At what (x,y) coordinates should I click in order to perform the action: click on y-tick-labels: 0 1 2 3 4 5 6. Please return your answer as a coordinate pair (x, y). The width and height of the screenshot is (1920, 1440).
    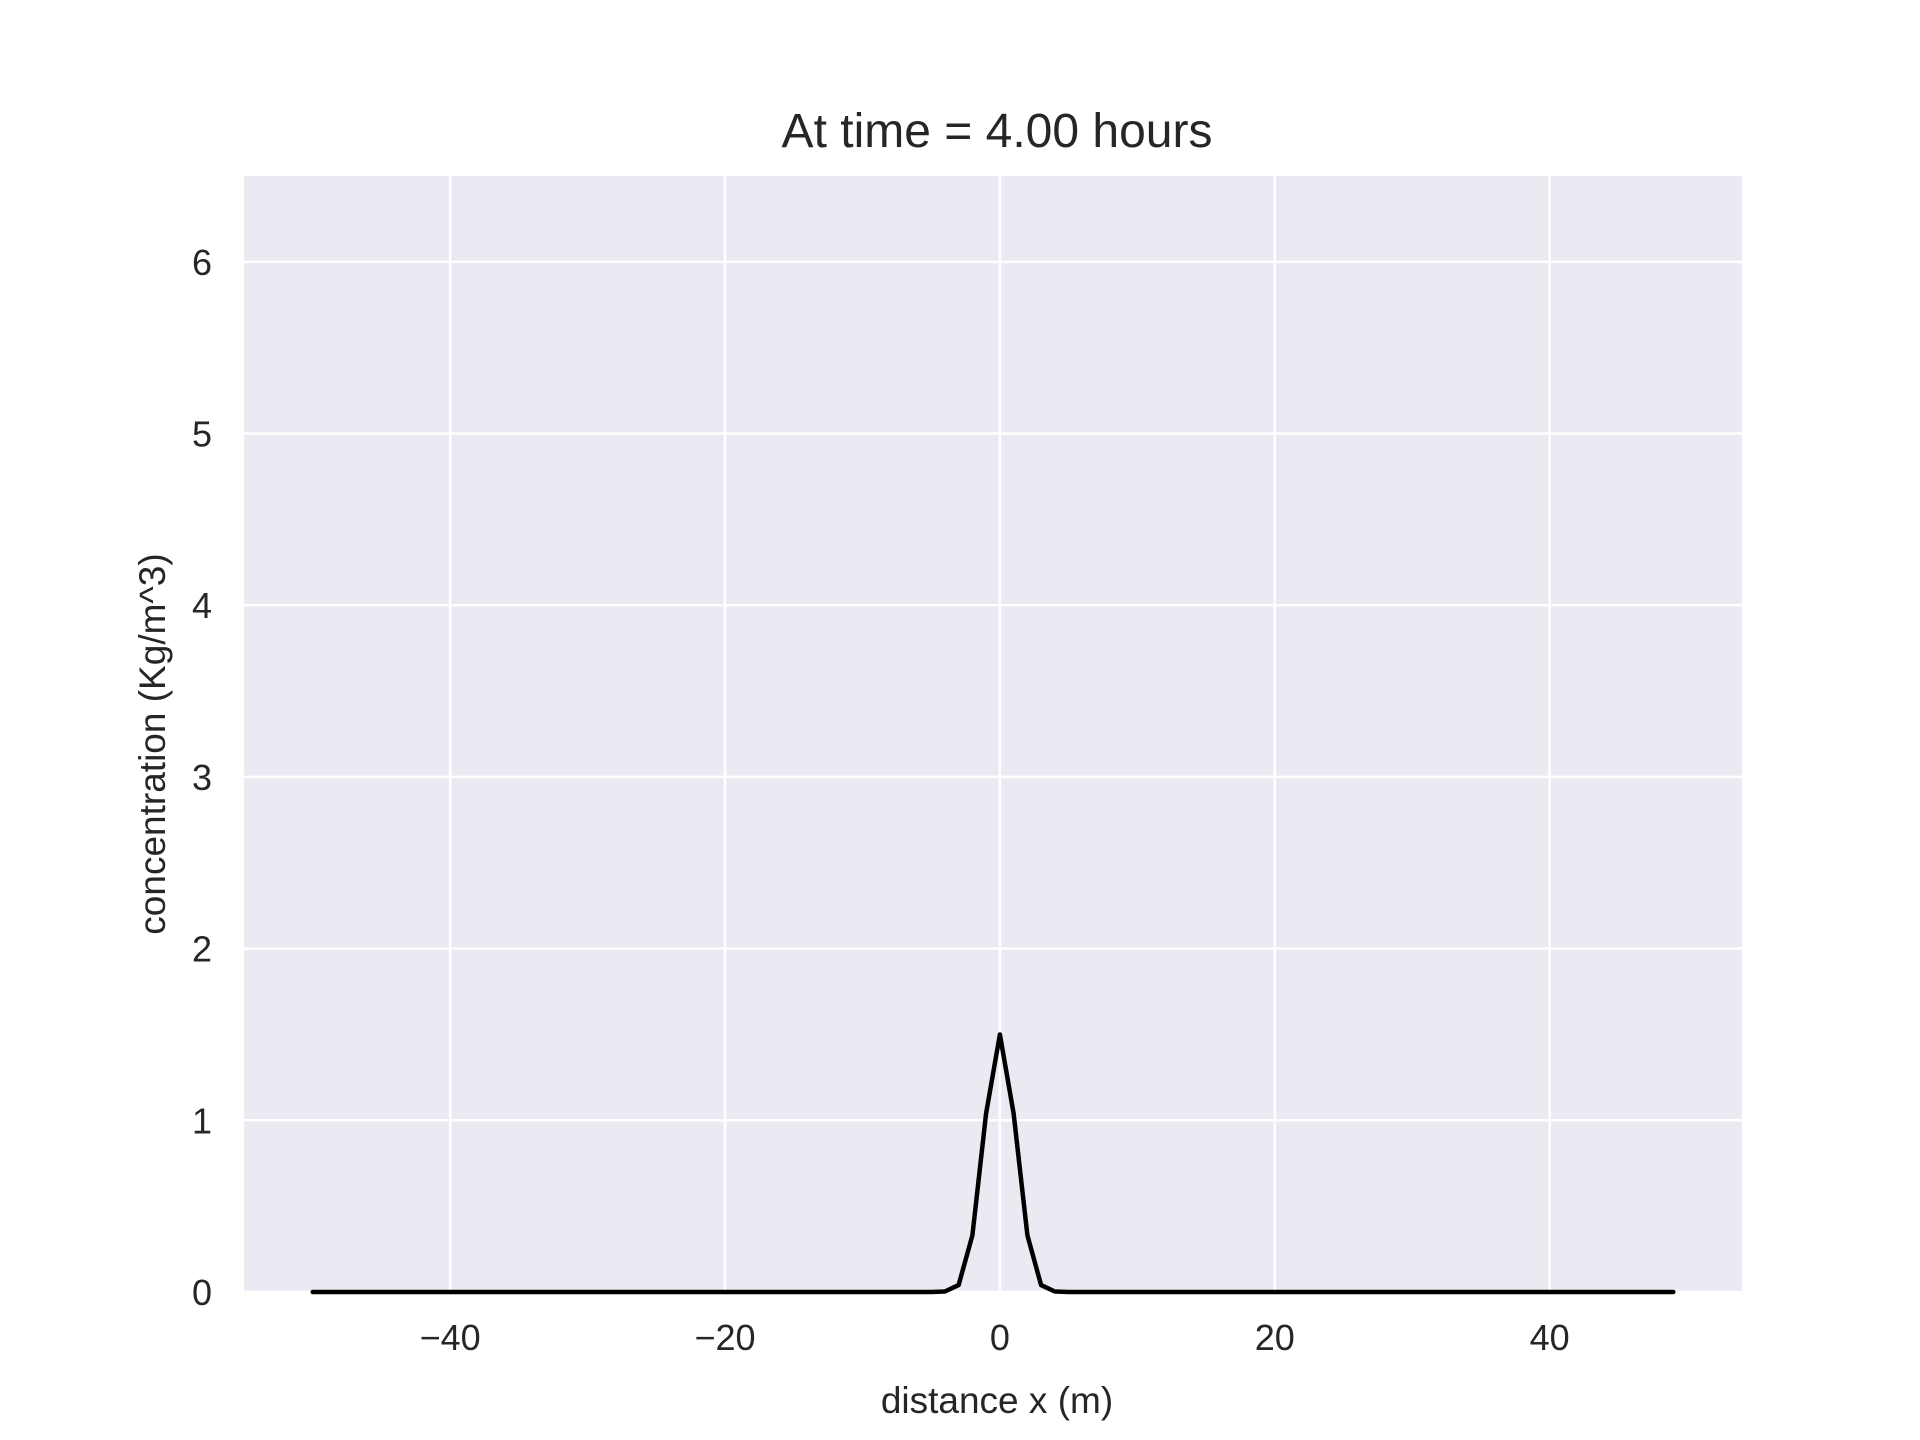
    Looking at the image, I should click on (202, 777).